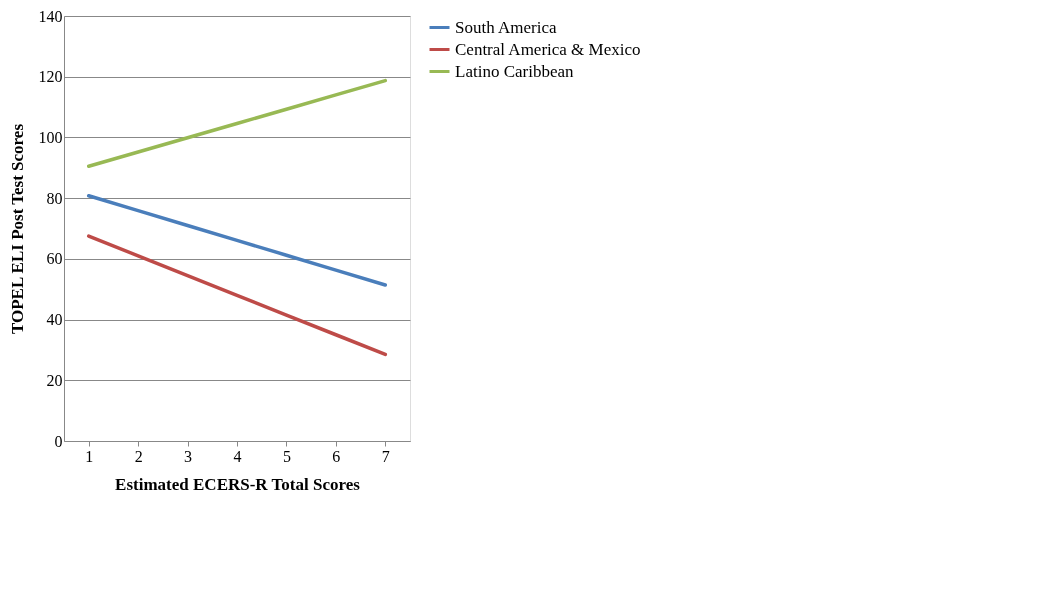  What do you see at coordinates (237, 456) in the screenshot?
I see `x-tick-label: 4` at bounding box center [237, 456].